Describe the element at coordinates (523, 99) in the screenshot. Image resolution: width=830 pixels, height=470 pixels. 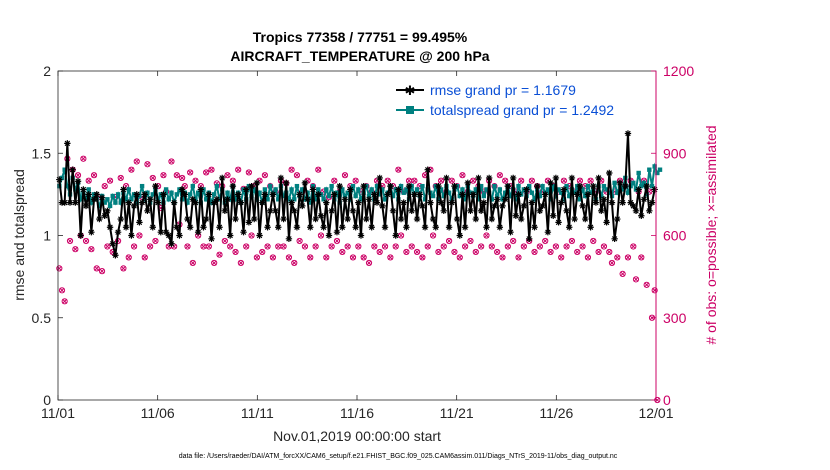
I see `legend-box` at that location.